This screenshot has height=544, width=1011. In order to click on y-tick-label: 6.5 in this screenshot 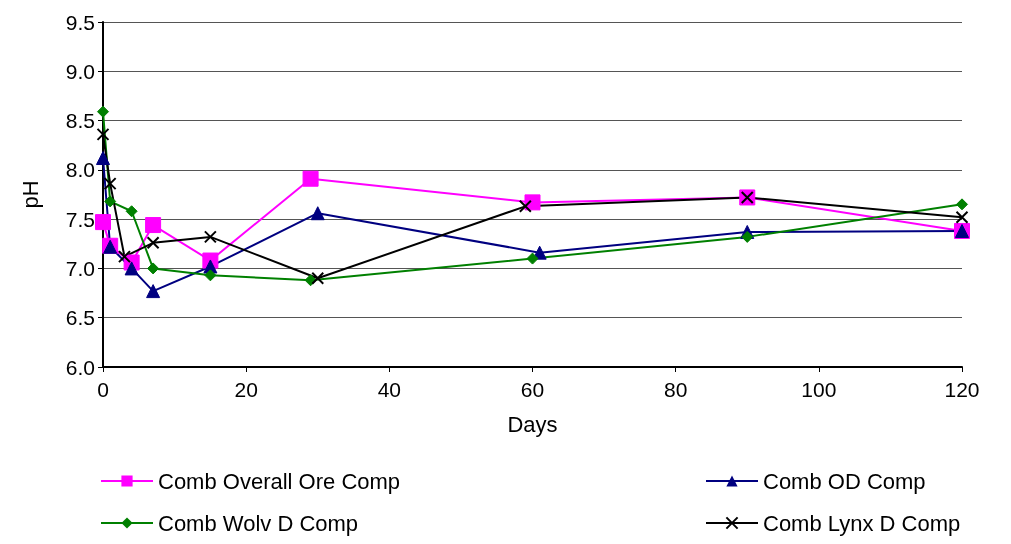, I will do `click(80, 318)`.